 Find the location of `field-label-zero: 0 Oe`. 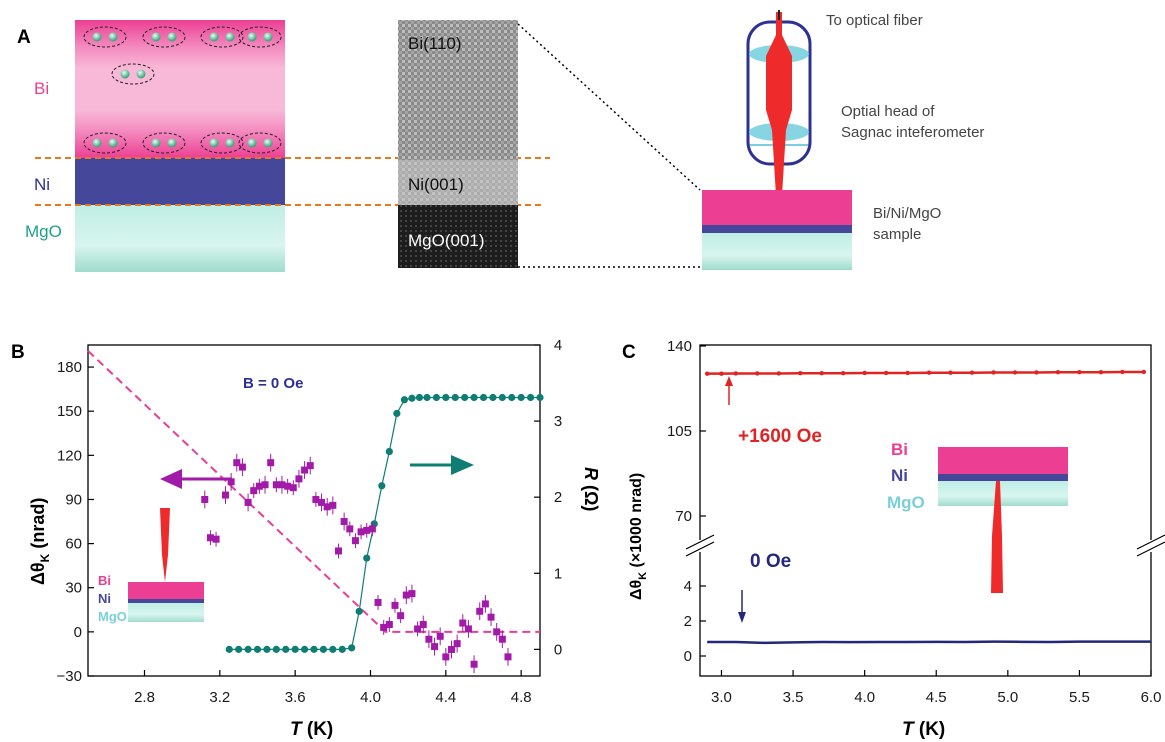

field-label-zero: 0 Oe is located at coordinates (770, 561).